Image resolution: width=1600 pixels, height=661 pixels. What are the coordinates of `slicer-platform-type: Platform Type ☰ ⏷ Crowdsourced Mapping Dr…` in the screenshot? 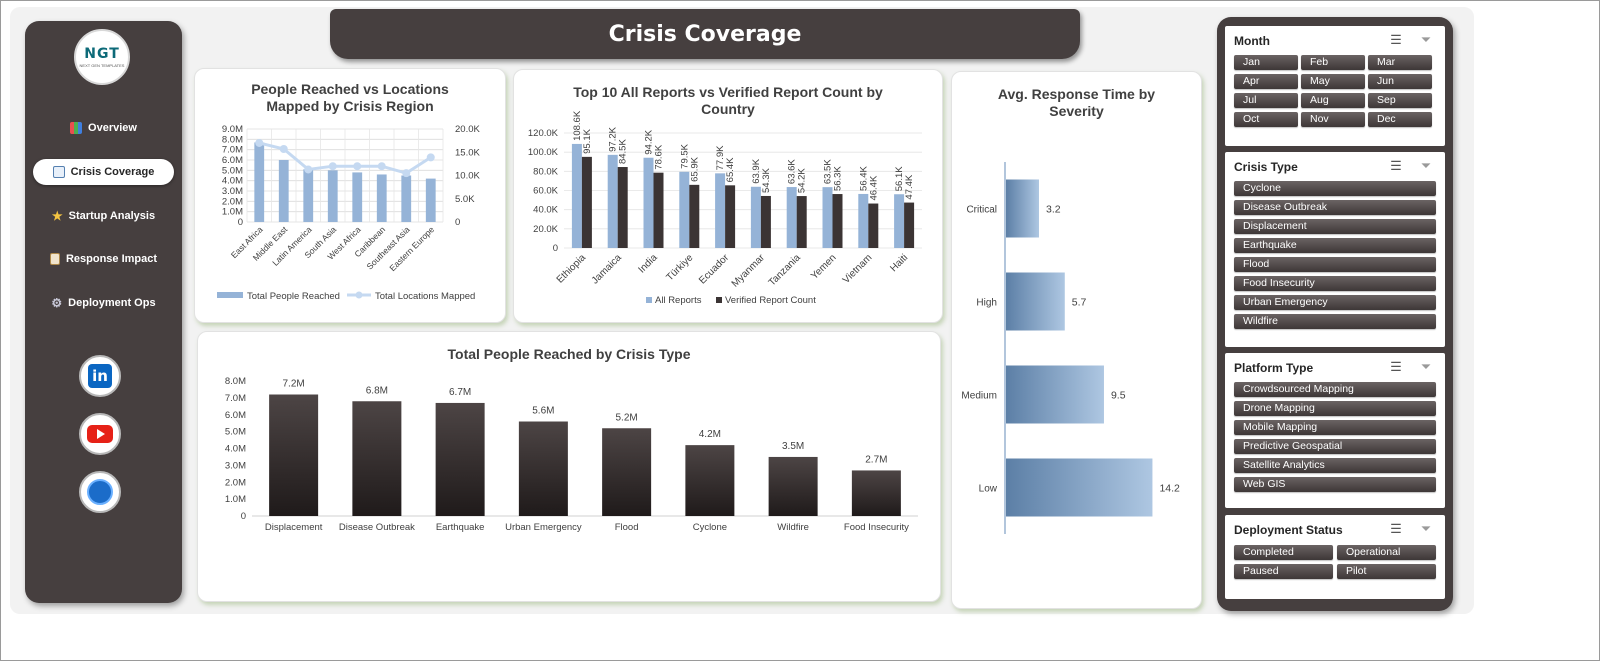 It's located at (1335, 430).